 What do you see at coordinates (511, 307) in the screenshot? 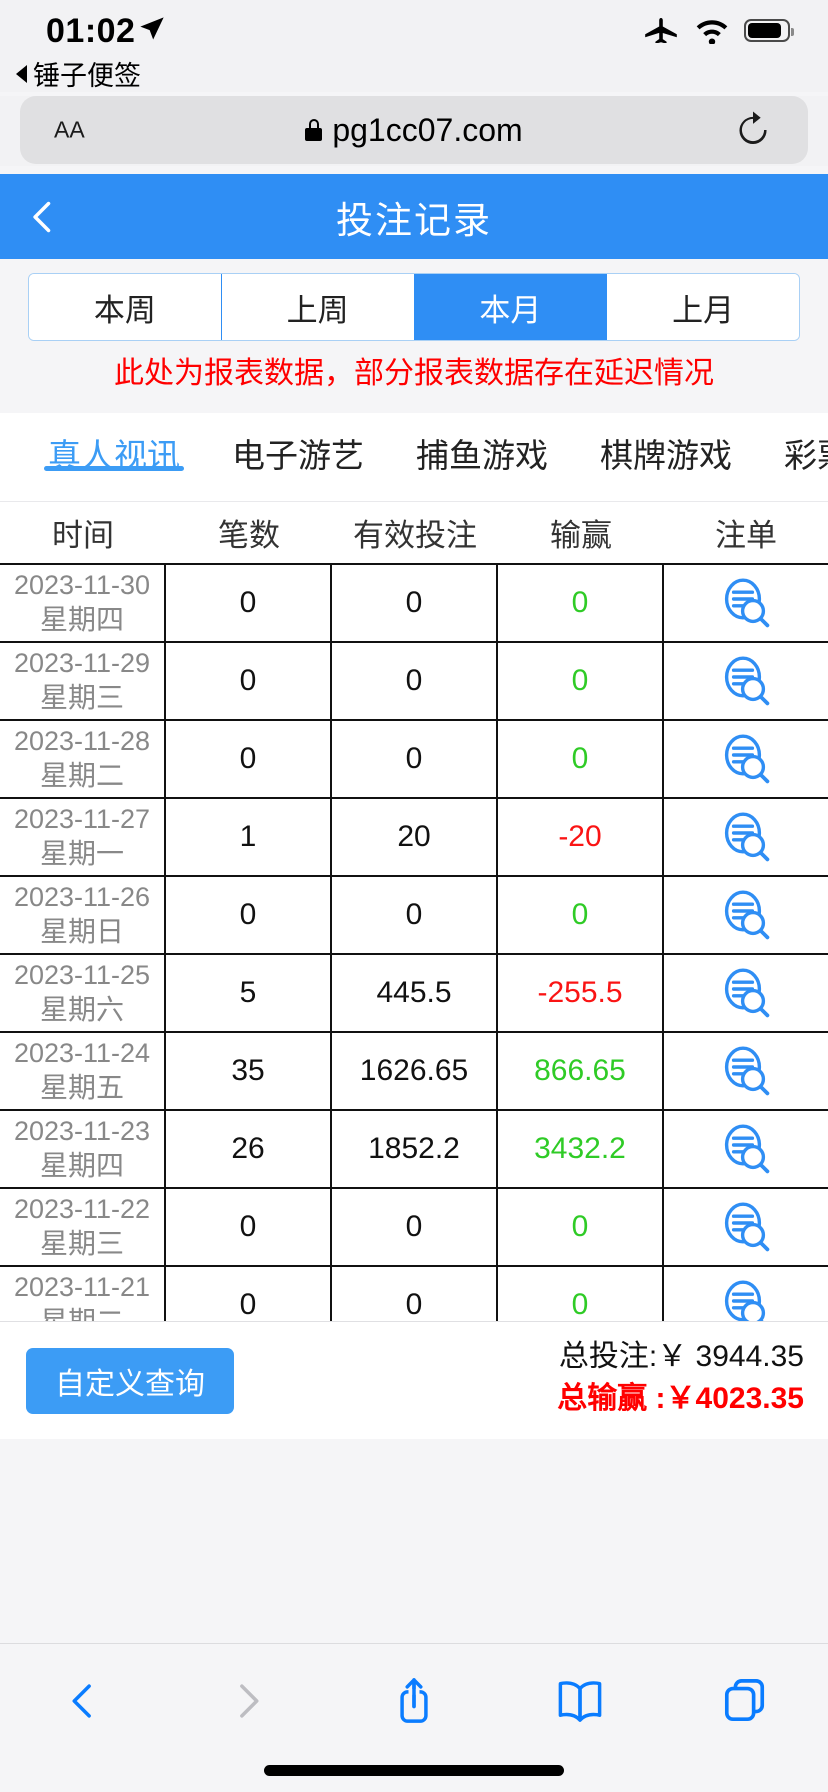
I see `range-tab-this-month: 本月` at bounding box center [511, 307].